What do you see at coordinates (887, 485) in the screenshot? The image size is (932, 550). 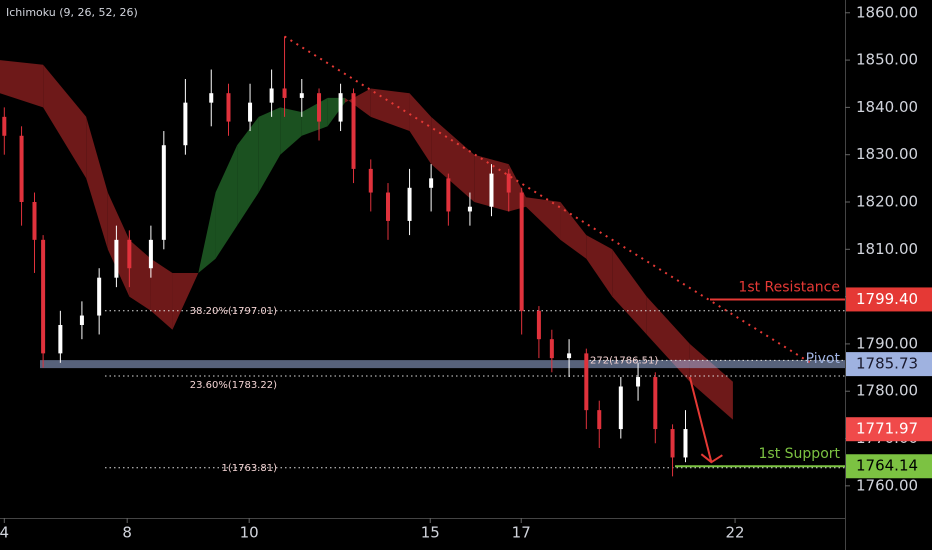 I see `y-tick-label: 1760.00` at bounding box center [887, 485].